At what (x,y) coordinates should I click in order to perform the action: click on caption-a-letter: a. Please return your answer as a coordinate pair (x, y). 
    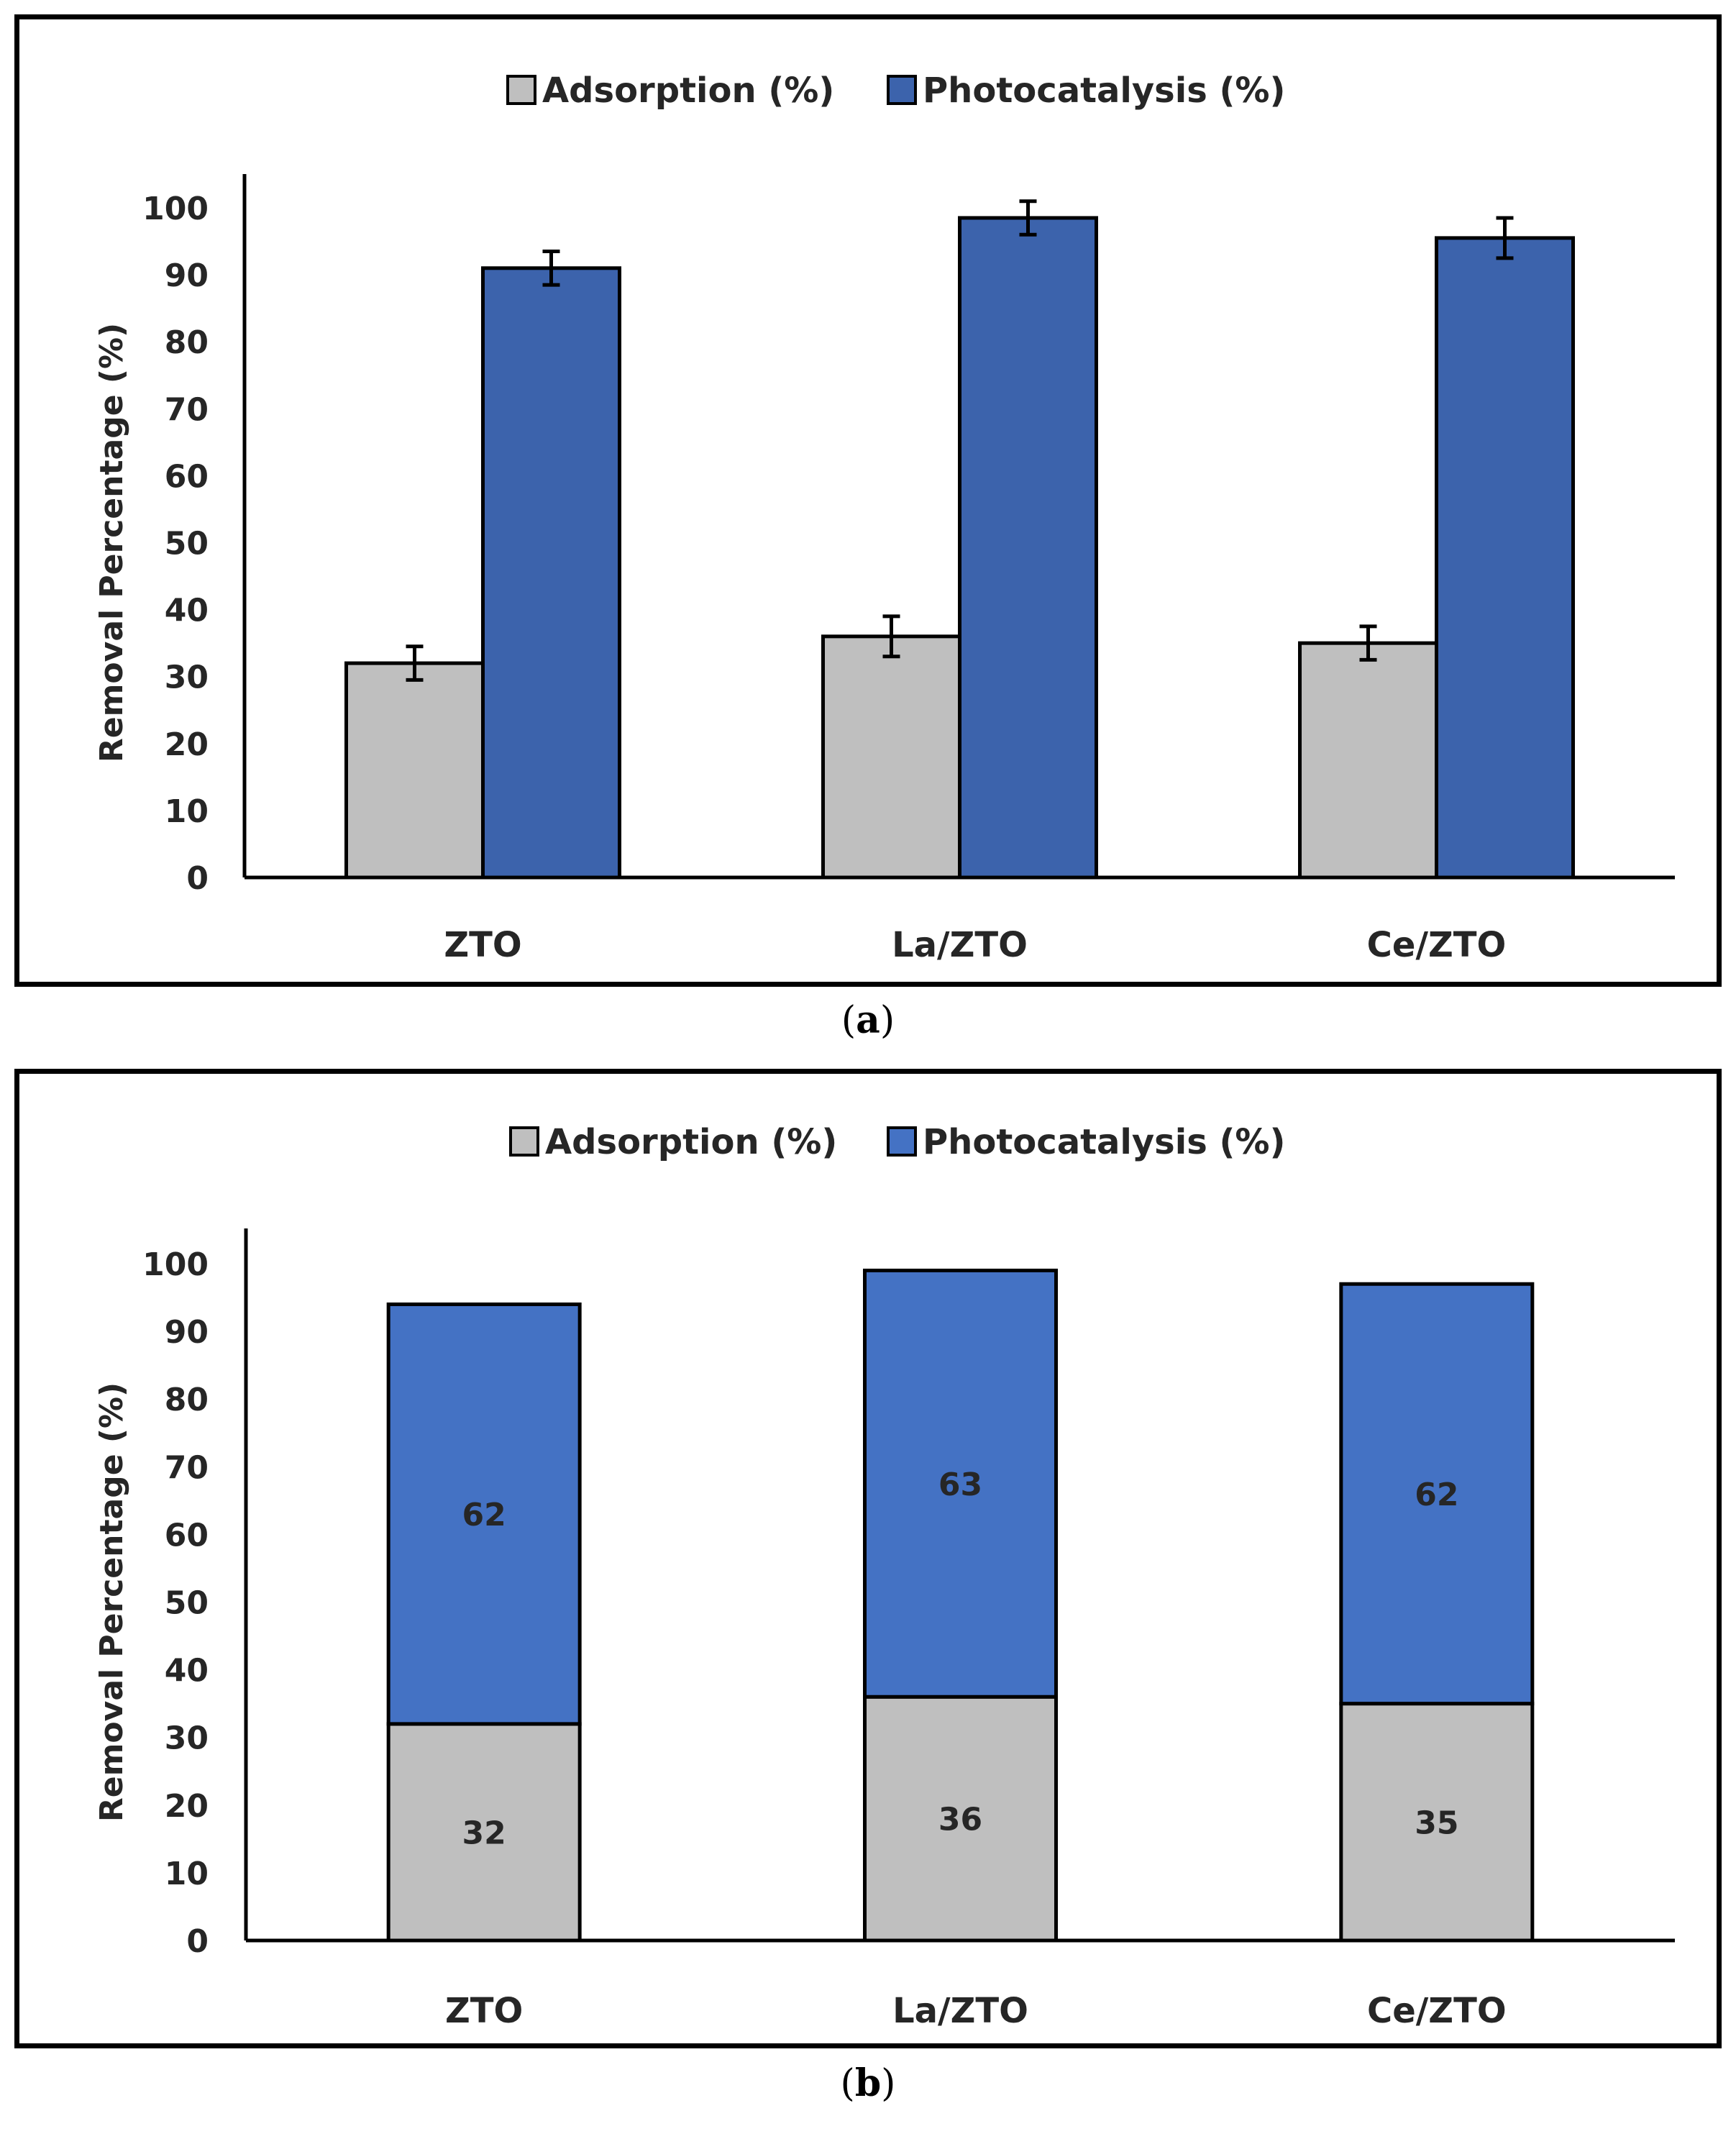
    Looking at the image, I should click on (868, 1020).